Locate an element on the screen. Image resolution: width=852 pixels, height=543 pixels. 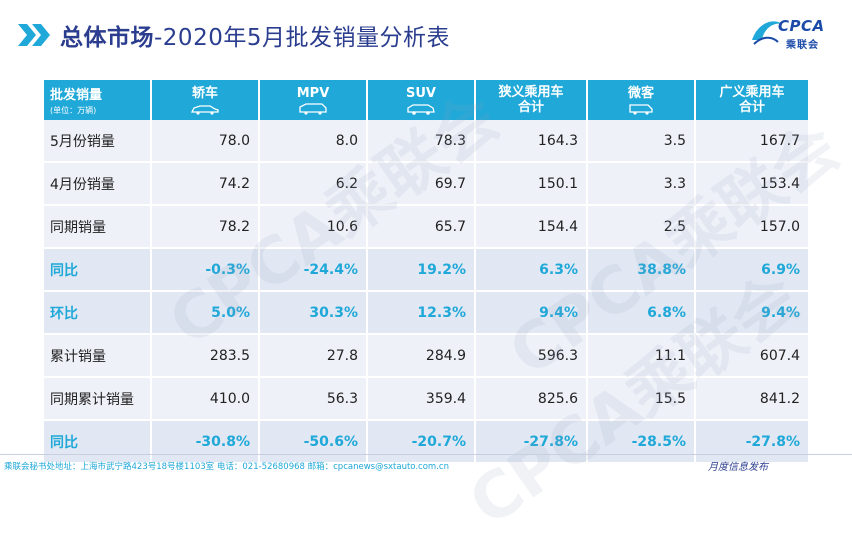
row-label: 4月份销量 is located at coordinates (98, 184).